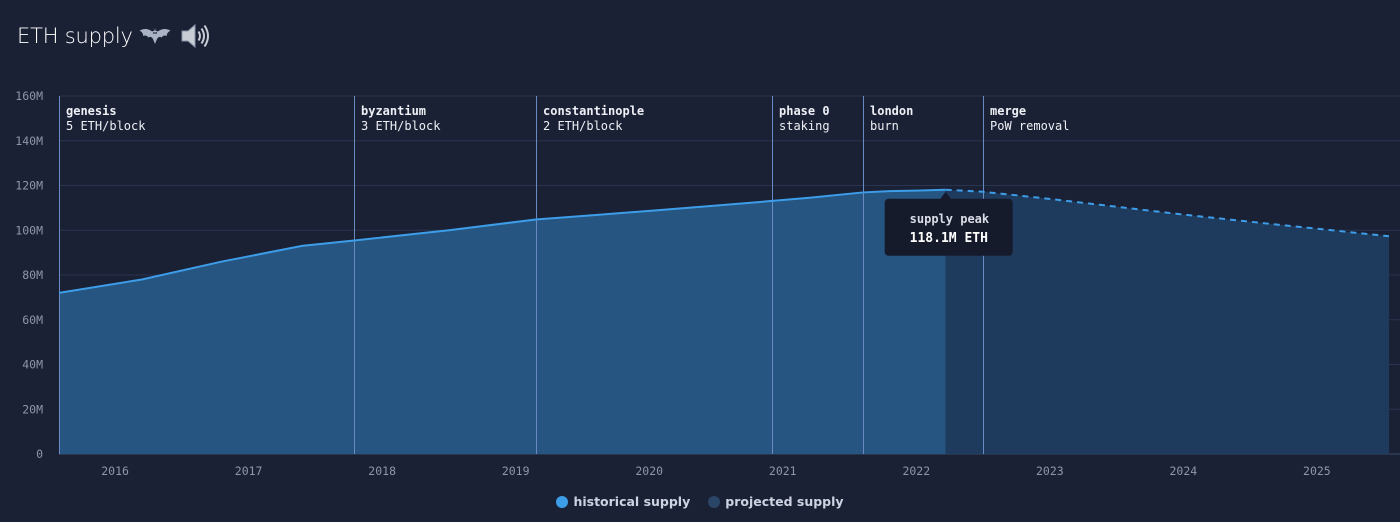 This screenshot has height=522, width=1400. What do you see at coordinates (1317, 471) in the screenshot?
I see `x-tick-label: 2025` at bounding box center [1317, 471].